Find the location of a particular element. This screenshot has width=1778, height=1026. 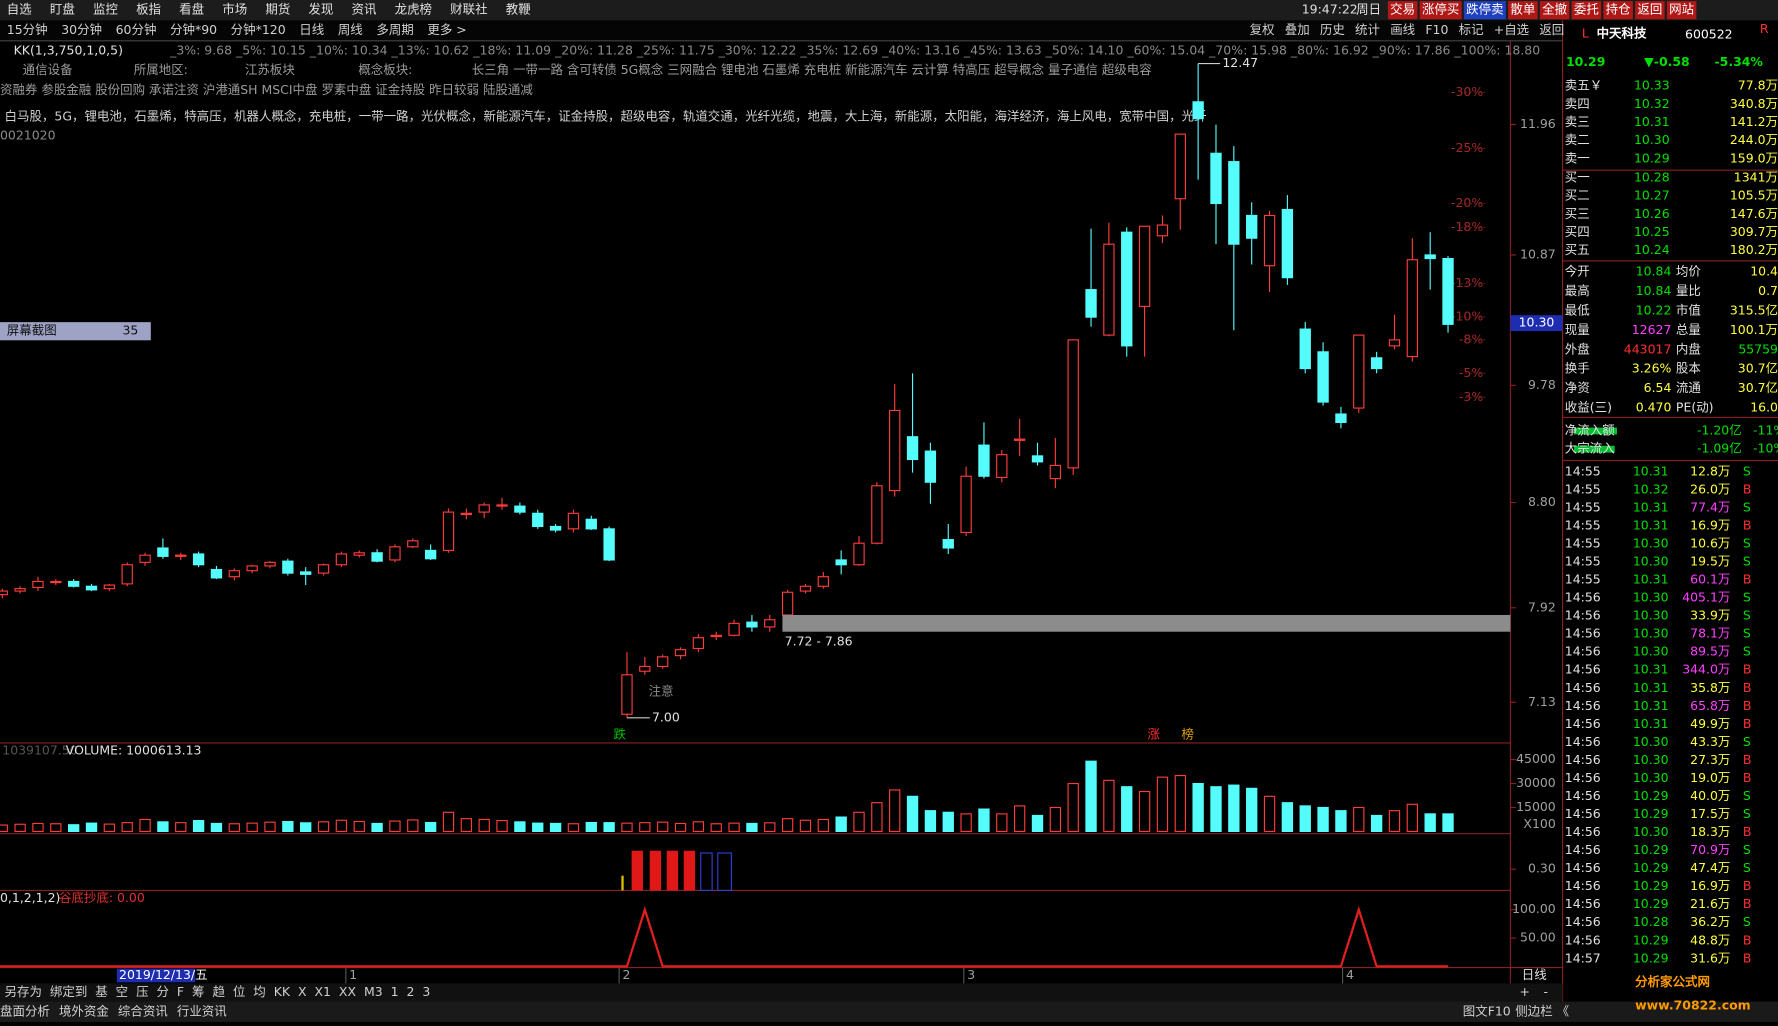

period-item: 分钟*120 is located at coordinates (258, 29).